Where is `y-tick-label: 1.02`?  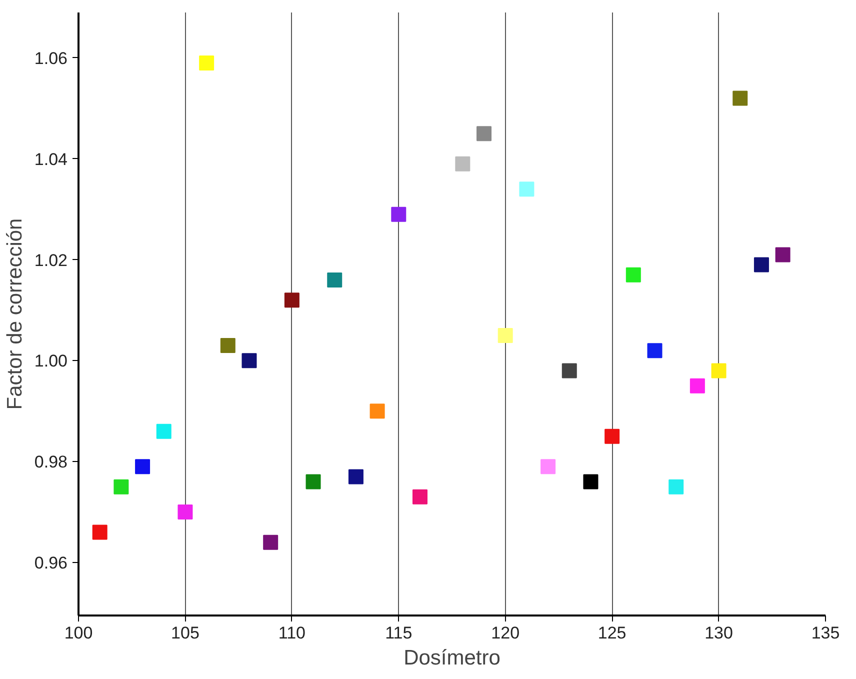
y-tick-label: 1.02 is located at coordinates (51, 260).